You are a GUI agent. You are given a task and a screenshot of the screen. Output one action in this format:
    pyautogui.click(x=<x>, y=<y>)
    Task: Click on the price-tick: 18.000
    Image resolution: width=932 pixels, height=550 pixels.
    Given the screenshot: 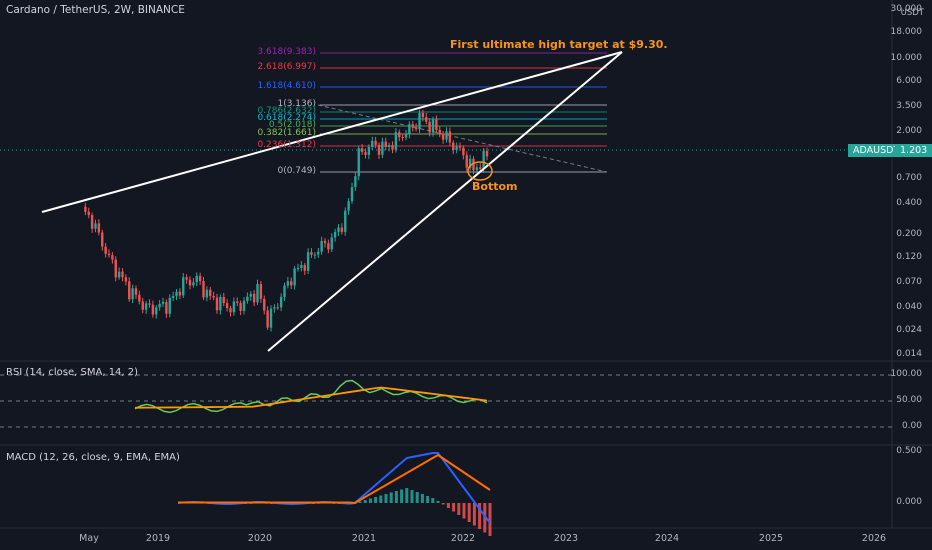 What is the action you would take?
    pyautogui.click(x=906, y=31)
    